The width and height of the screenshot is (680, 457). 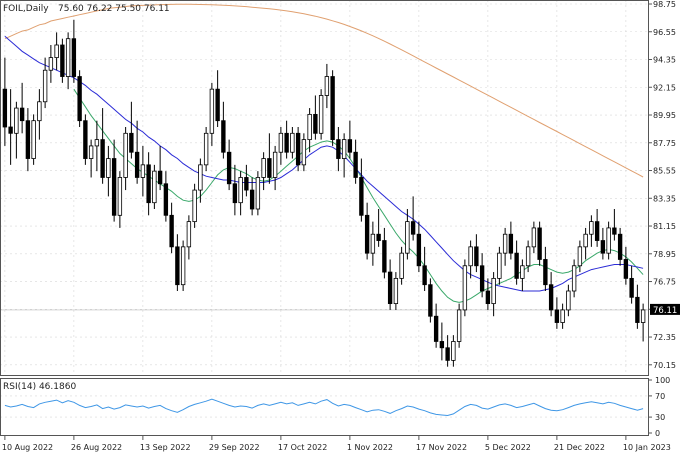 I want to click on ohlc-label: 75.60 76.22 75.50 76.11, so click(x=114, y=9).